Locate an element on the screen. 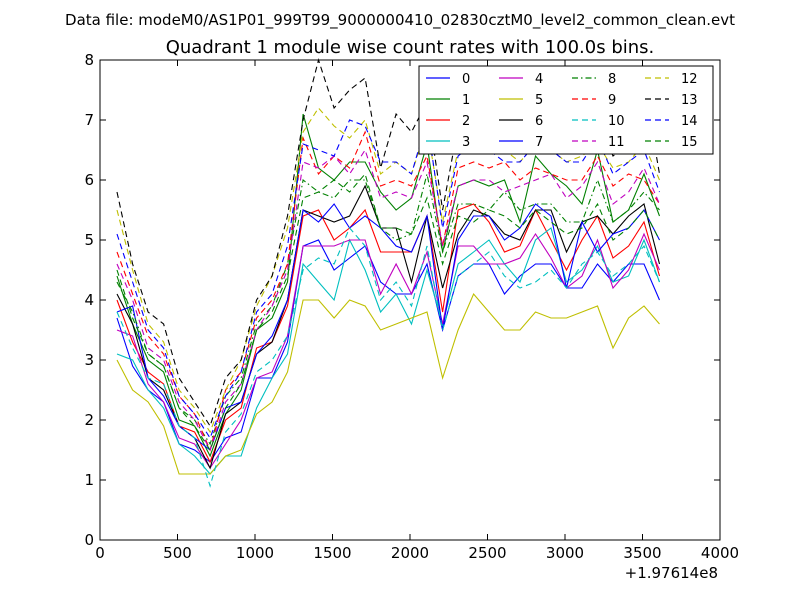  y-tick-label: 5 is located at coordinates (89, 240).